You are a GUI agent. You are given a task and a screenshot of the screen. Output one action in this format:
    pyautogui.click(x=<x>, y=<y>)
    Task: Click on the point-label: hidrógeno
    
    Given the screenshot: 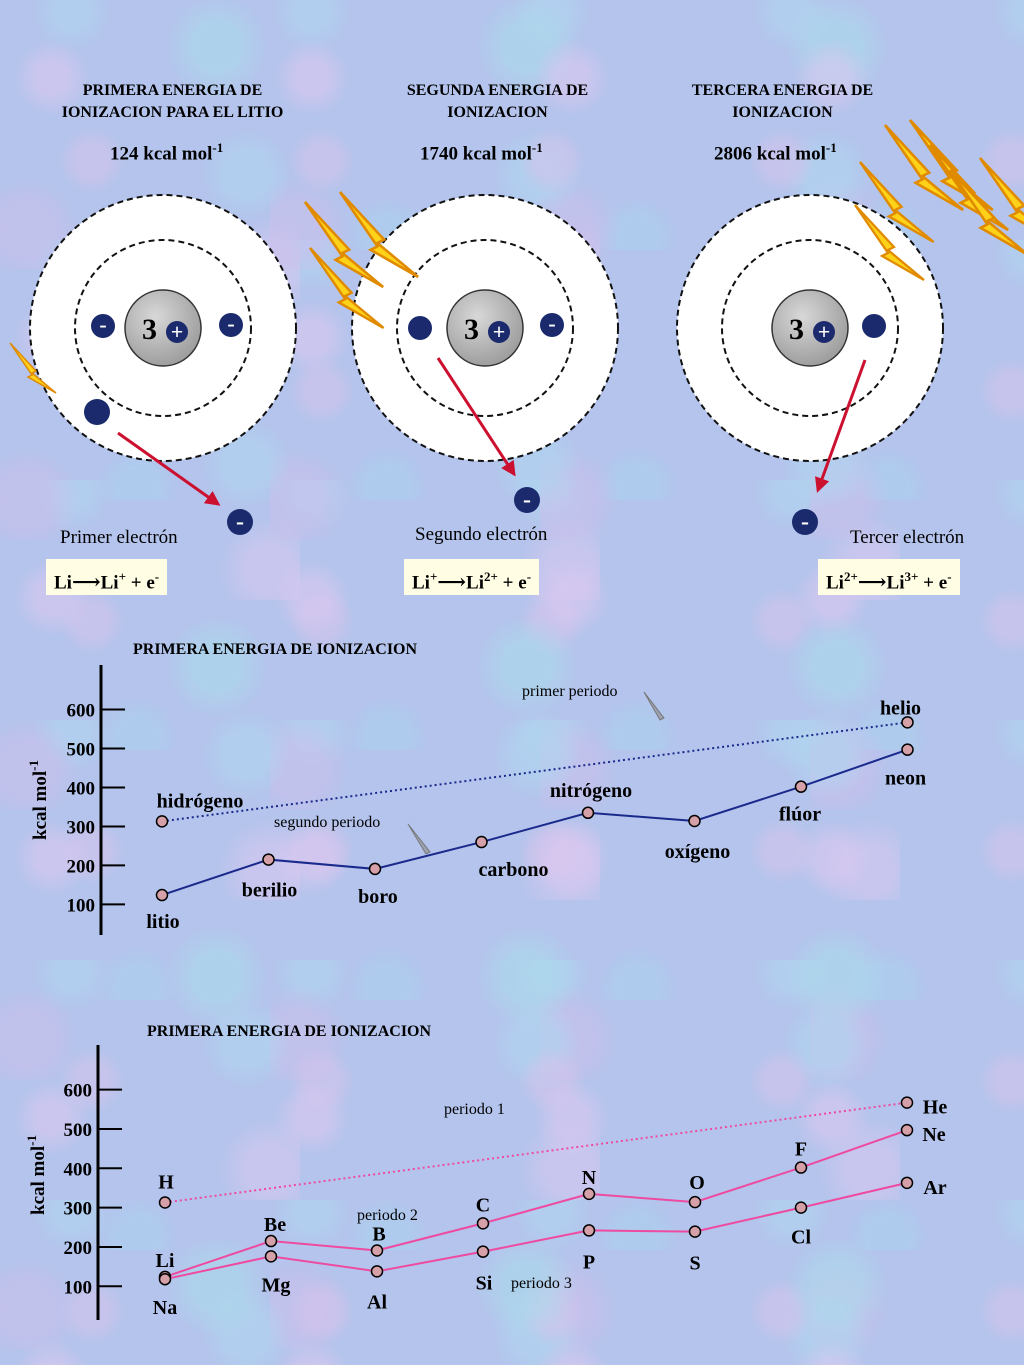 What is the action you would take?
    pyautogui.click(x=200, y=801)
    